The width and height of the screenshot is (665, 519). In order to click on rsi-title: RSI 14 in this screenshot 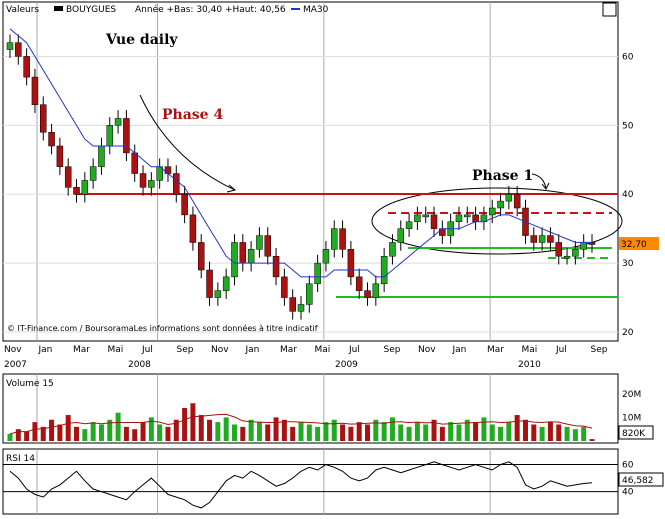, I will do `click(20, 459)`.